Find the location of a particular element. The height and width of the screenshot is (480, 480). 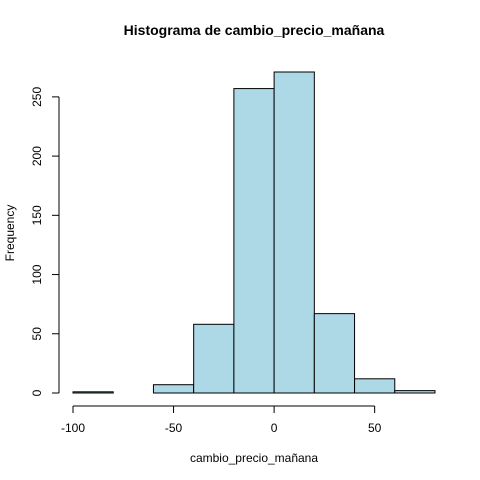

x-tick-label: -100 is located at coordinates (73, 428).